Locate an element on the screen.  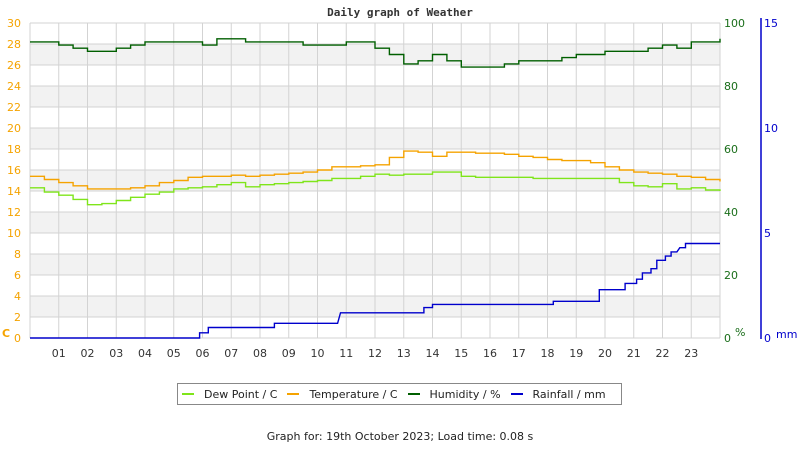
temperature-tick: 0 is located at coordinates (17, 338).